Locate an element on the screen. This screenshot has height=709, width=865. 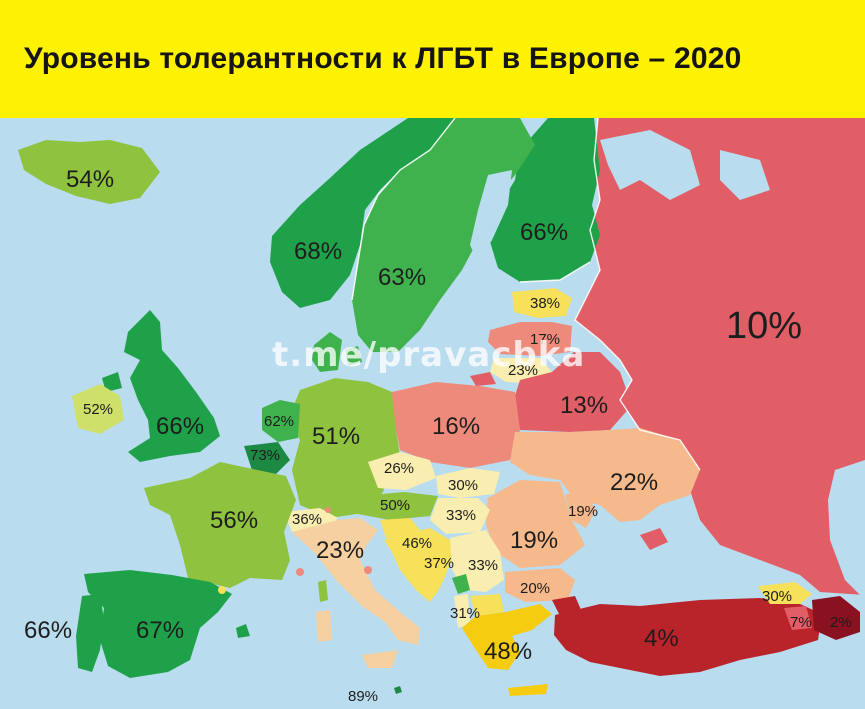
sicily is located at coordinates (380, 659).